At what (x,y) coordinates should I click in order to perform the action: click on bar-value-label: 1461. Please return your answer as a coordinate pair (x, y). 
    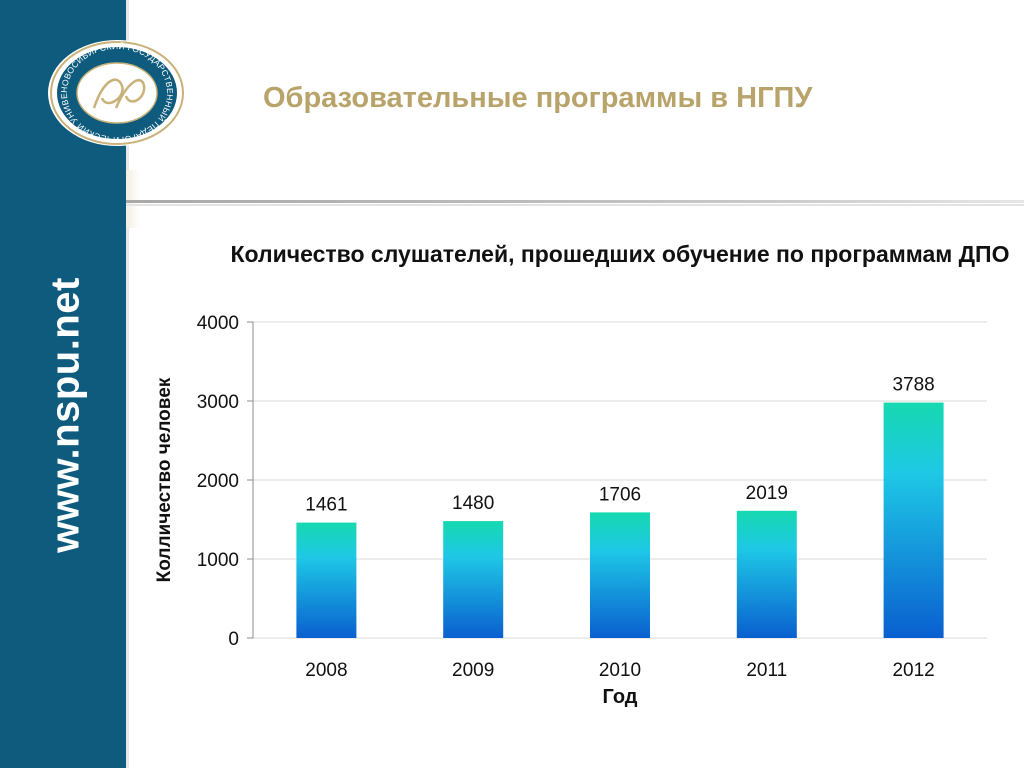
    Looking at the image, I should click on (326, 505).